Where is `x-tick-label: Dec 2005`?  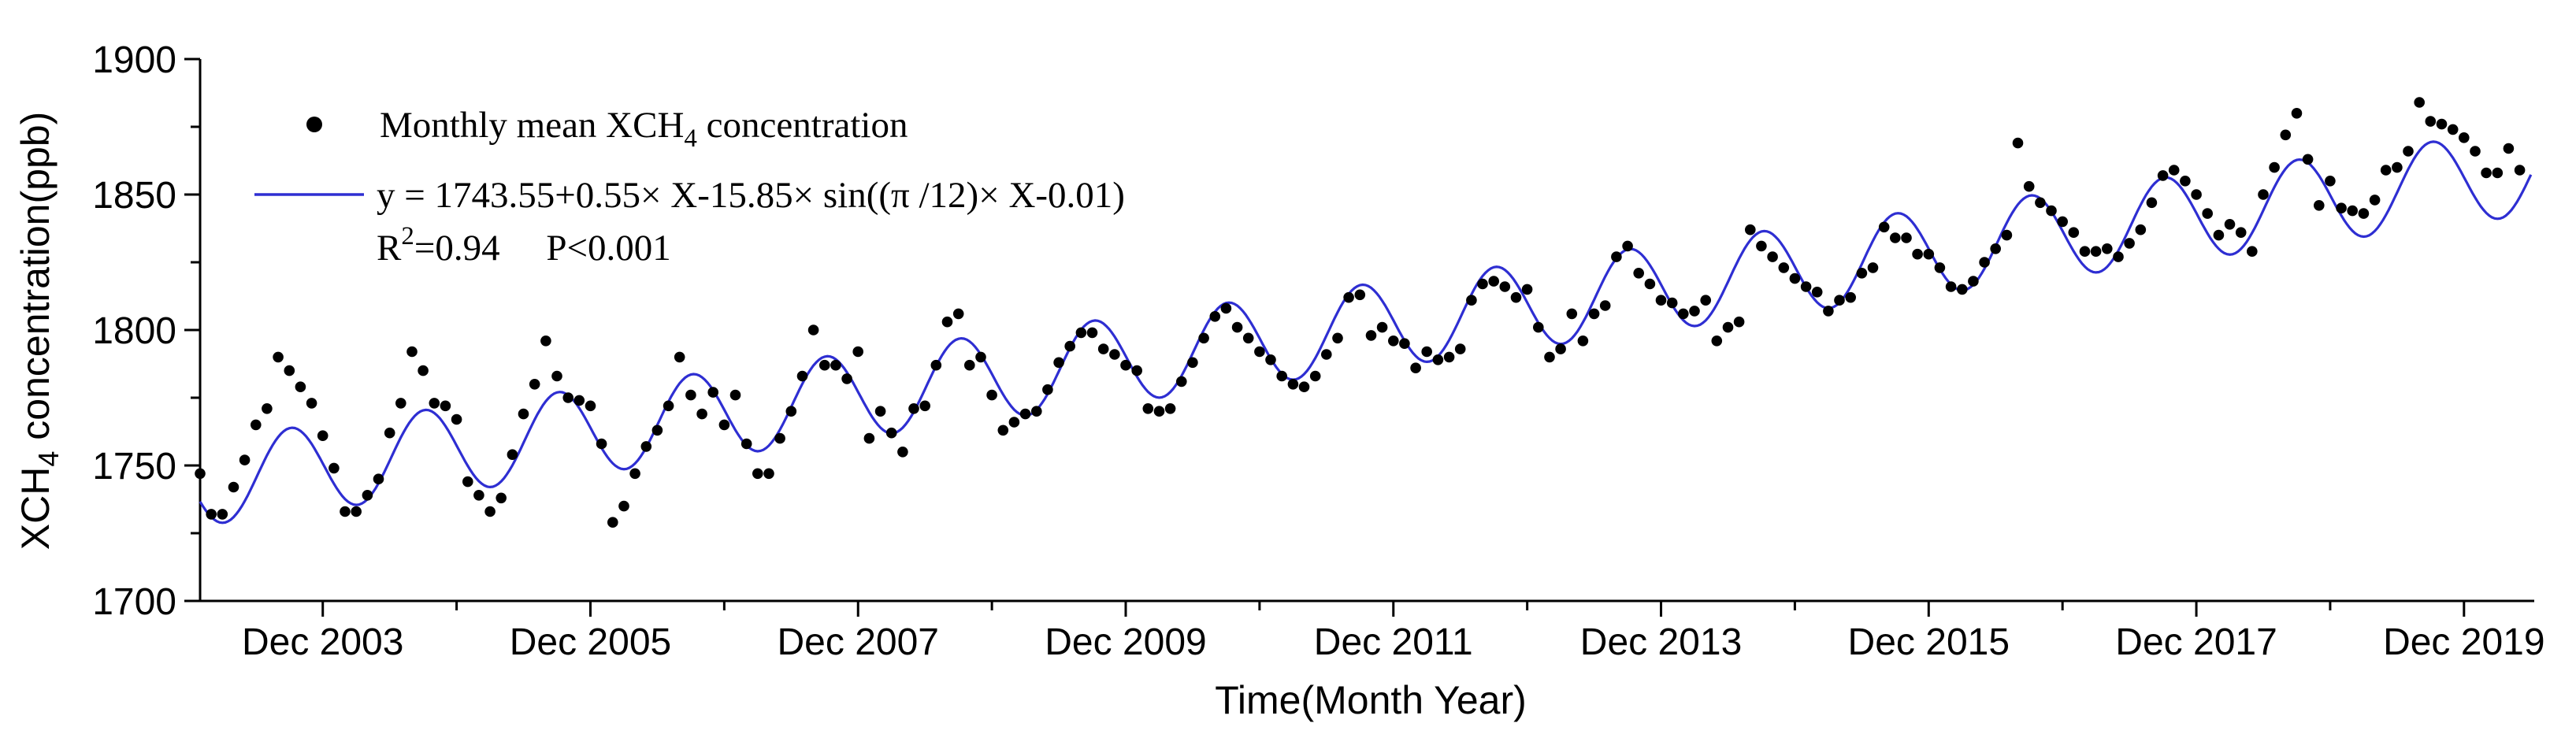
x-tick-label: Dec 2005 is located at coordinates (590, 642).